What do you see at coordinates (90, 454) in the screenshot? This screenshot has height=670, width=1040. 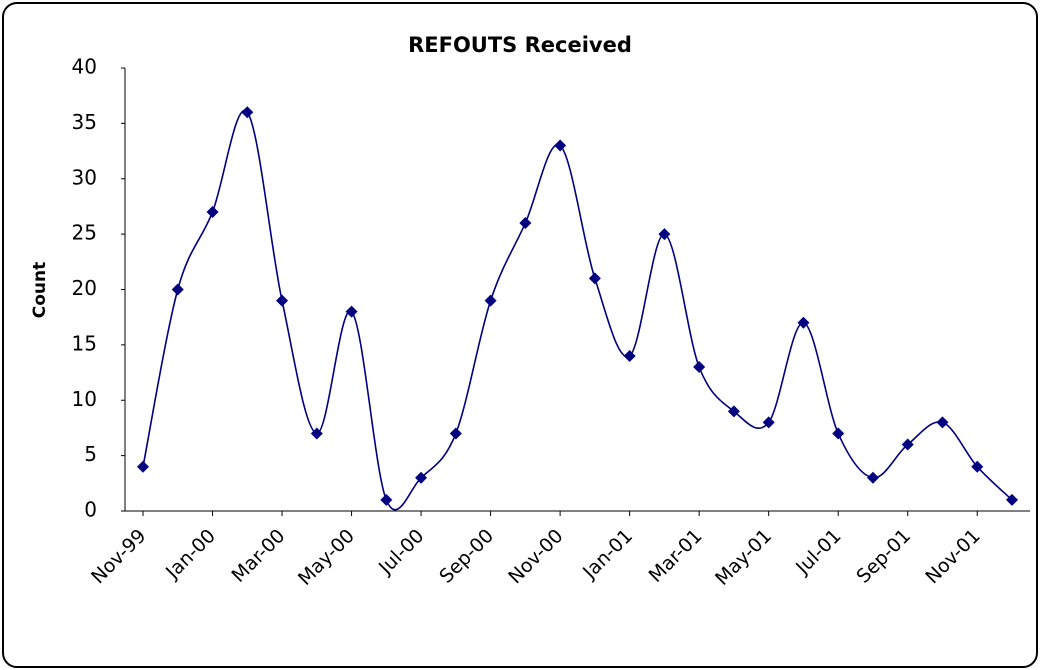 I see `y-tick-label: 5` at bounding box center [90, 454].